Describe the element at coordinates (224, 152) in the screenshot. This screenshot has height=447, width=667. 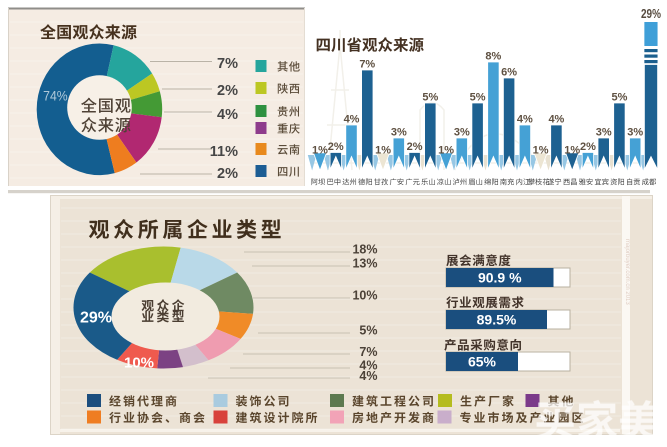
I see `svg-text: 11%` at that location.